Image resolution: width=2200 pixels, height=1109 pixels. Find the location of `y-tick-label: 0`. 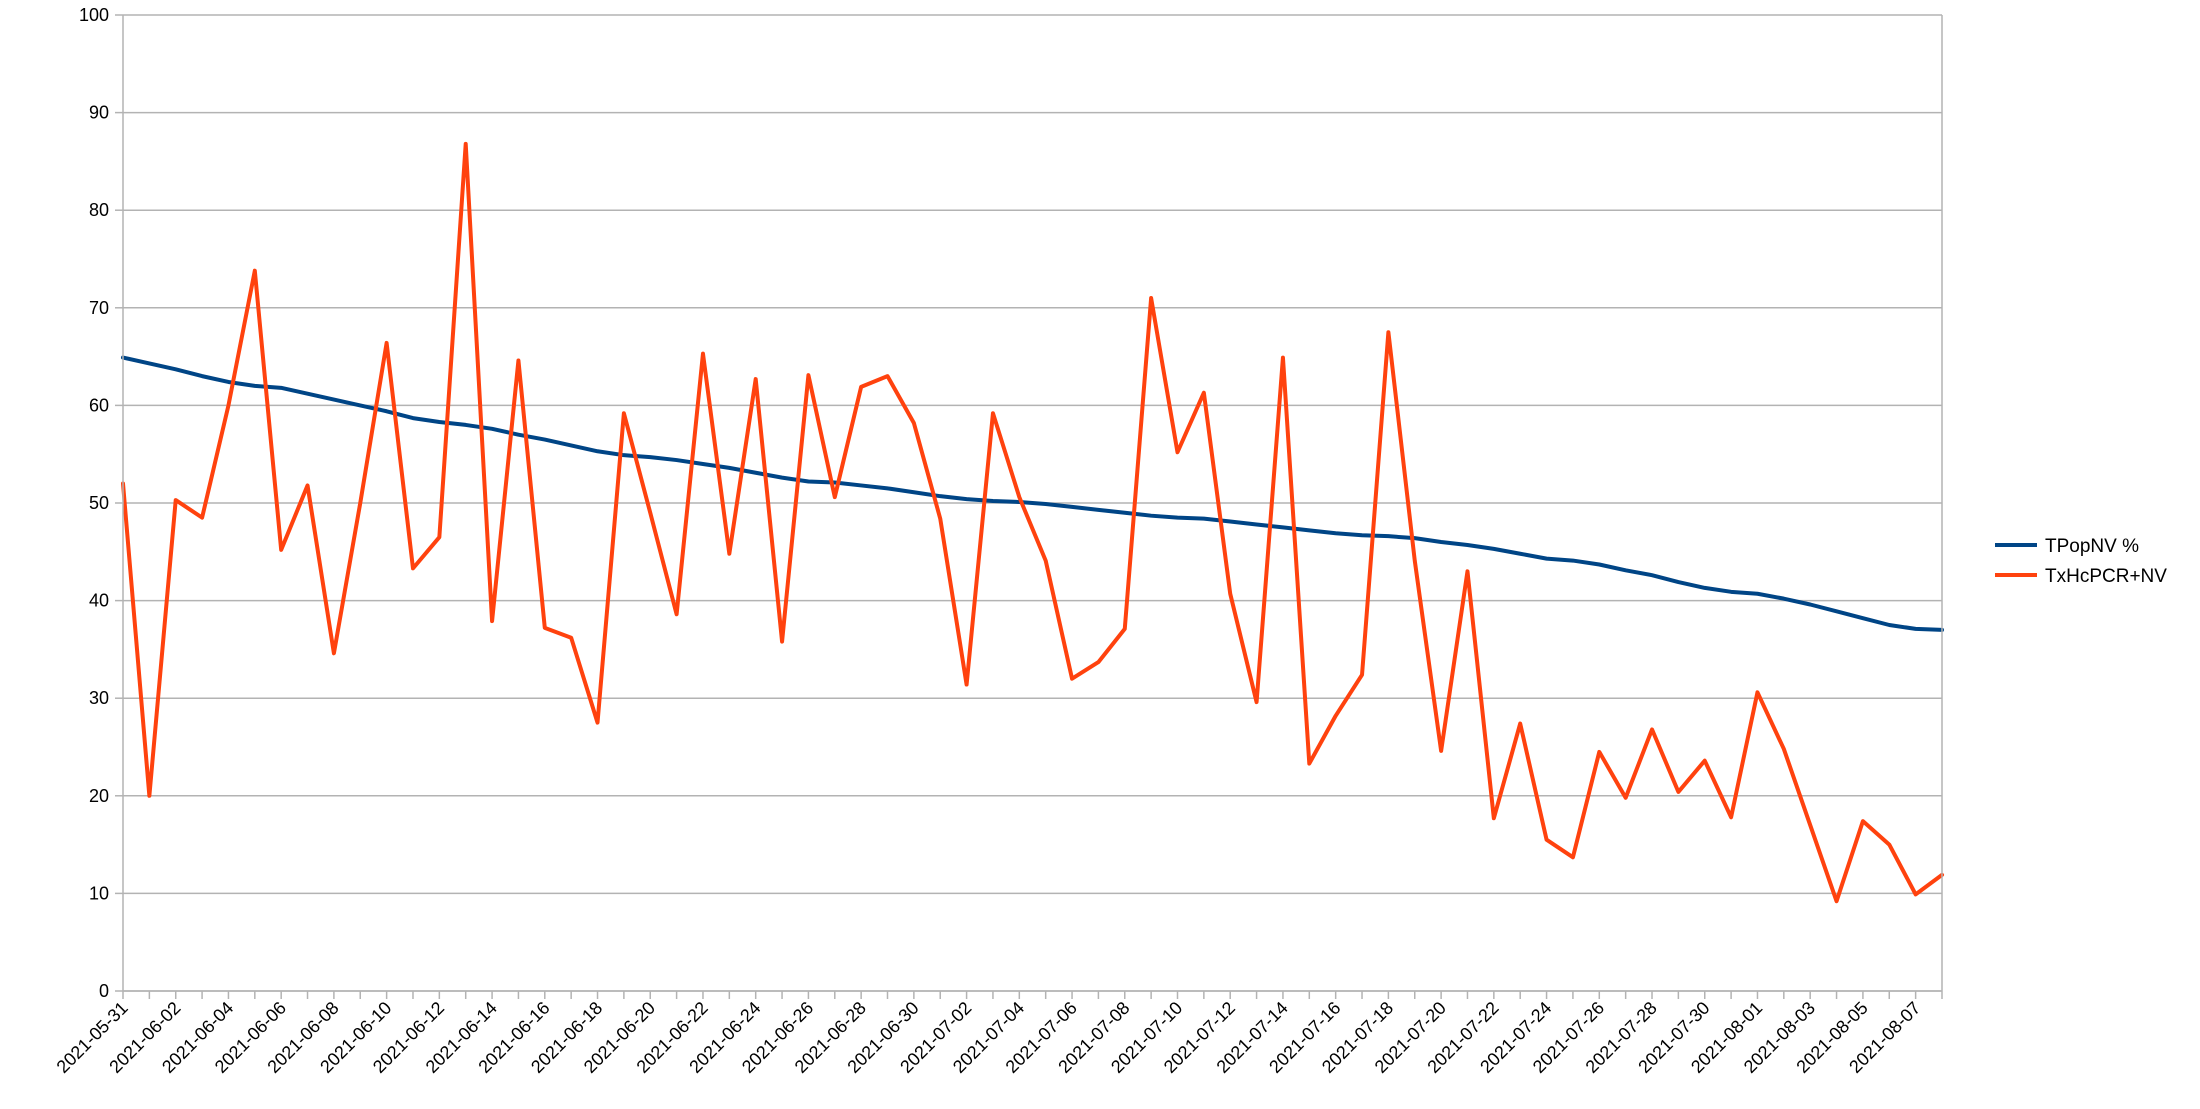

y-tick-label: 0 is located at coordinates (104, 991).